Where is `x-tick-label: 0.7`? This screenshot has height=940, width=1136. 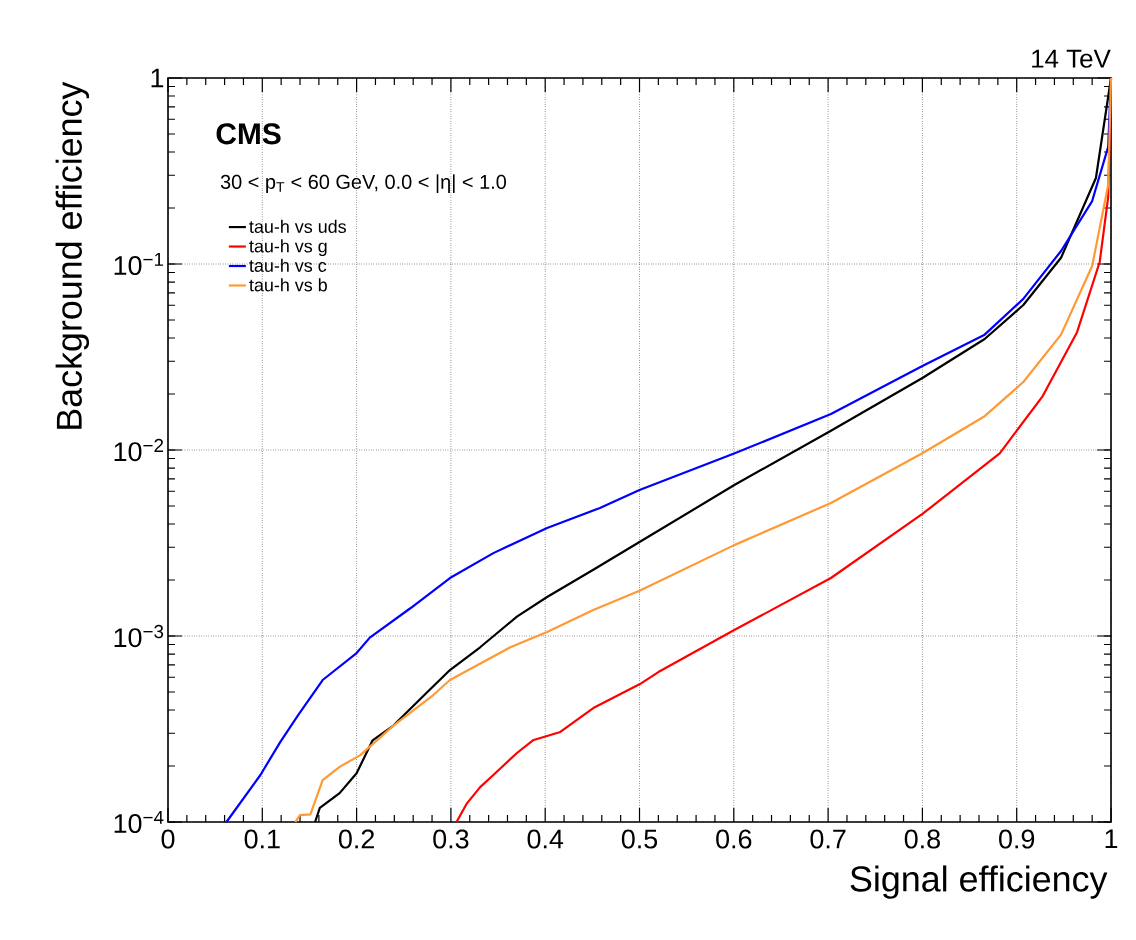
x-tick-label: 0.7 is located at coordinates (828, 839).